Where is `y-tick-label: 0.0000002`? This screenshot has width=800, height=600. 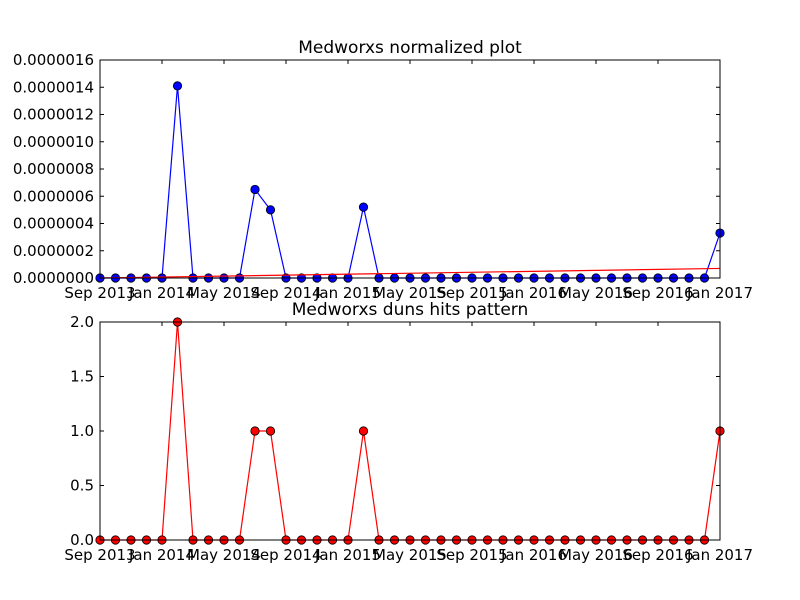
y-tick-label: 0.0000002 is located at coordinates (53, 251).